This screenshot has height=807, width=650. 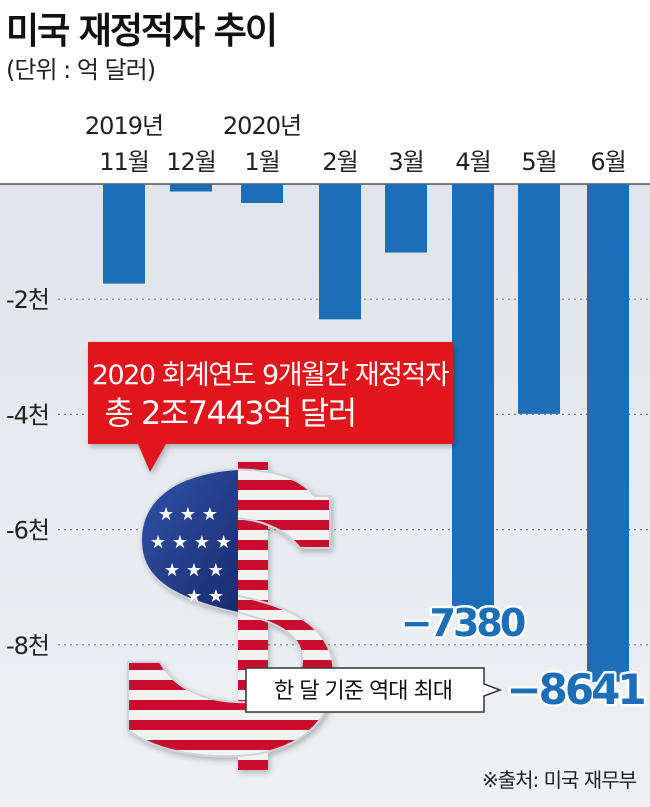 I want to click on category-label: 5월, so click(x=538, y=162).